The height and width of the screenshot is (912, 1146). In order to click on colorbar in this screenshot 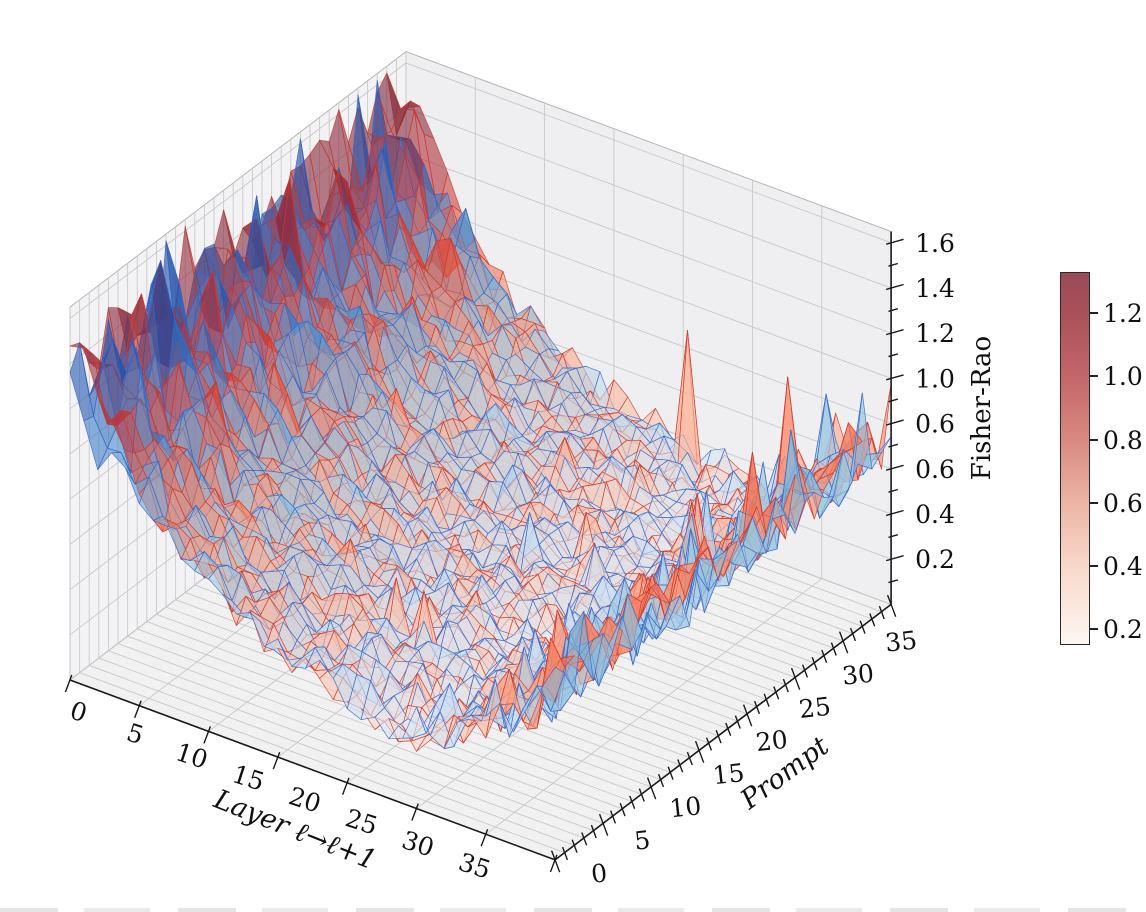, I will do `click(1075, 458)`.